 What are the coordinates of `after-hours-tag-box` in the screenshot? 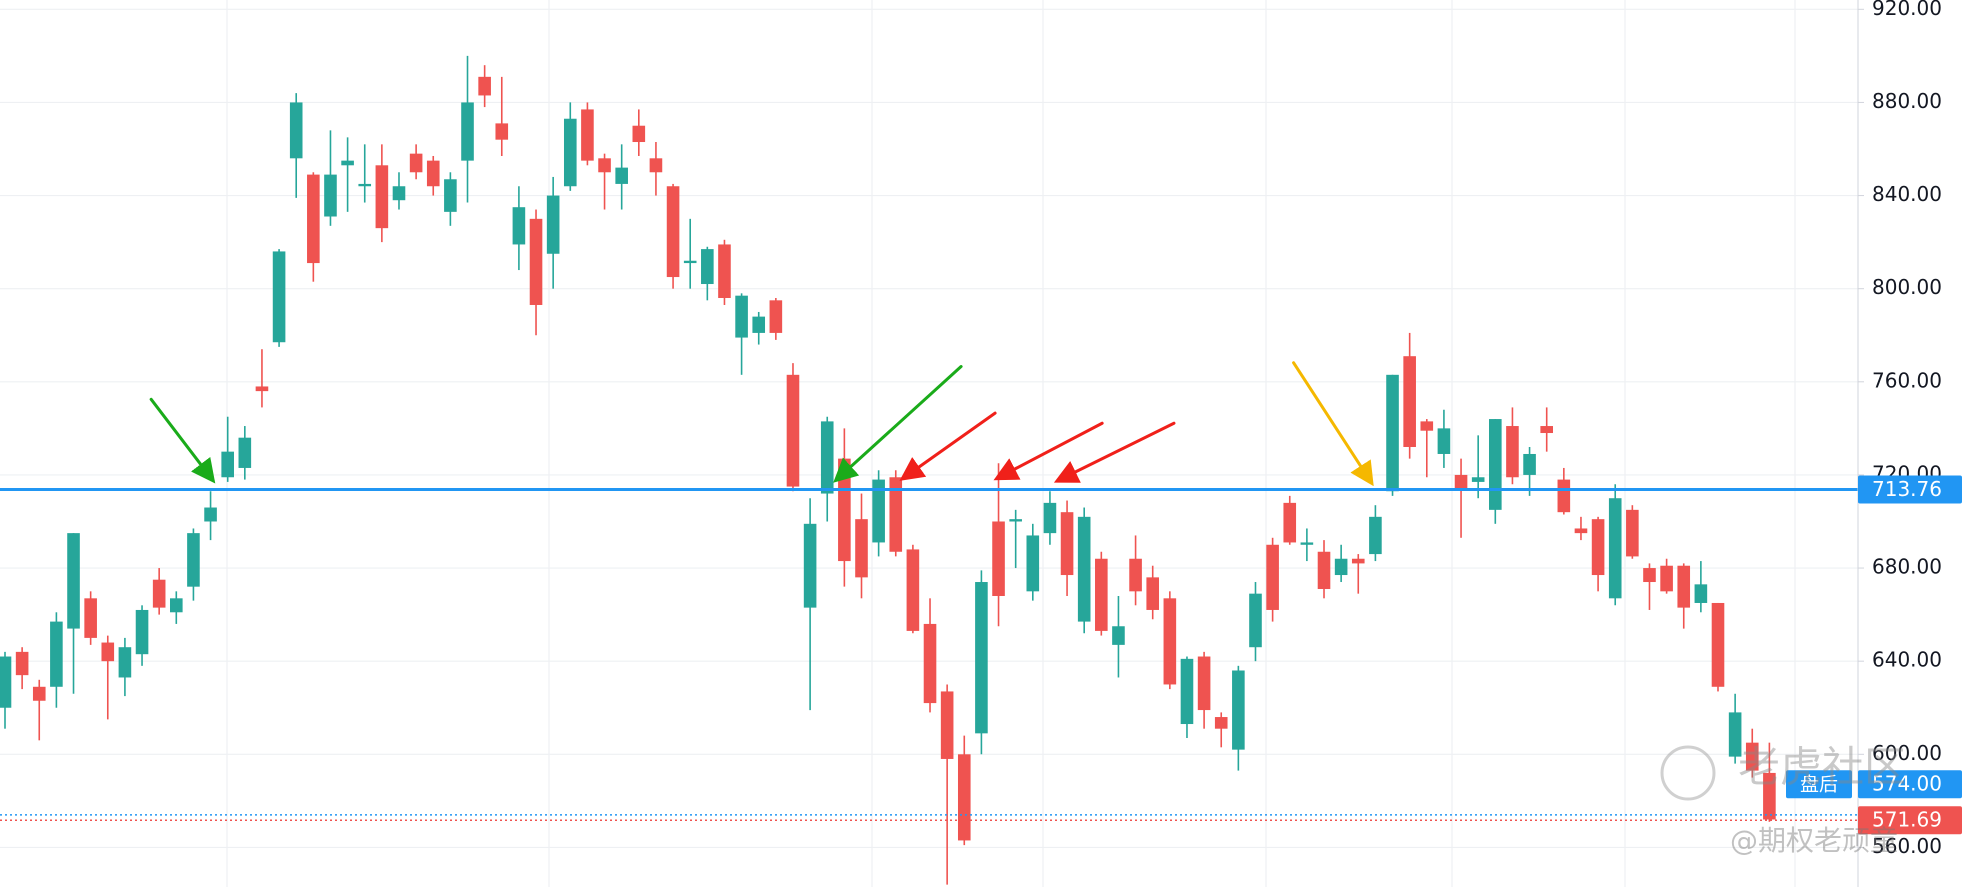 It's located at (1819, 784).